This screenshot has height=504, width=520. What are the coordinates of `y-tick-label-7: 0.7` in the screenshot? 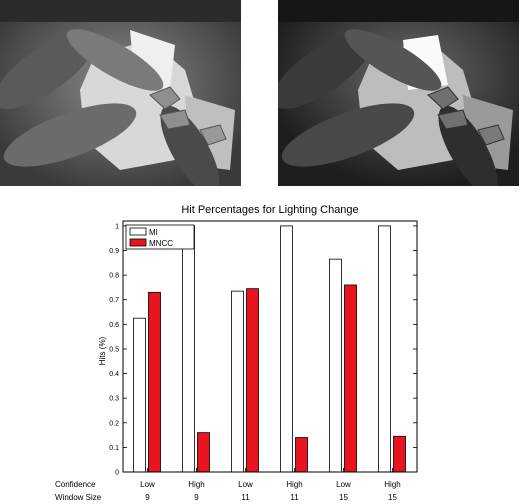 It's located at (114, 300).